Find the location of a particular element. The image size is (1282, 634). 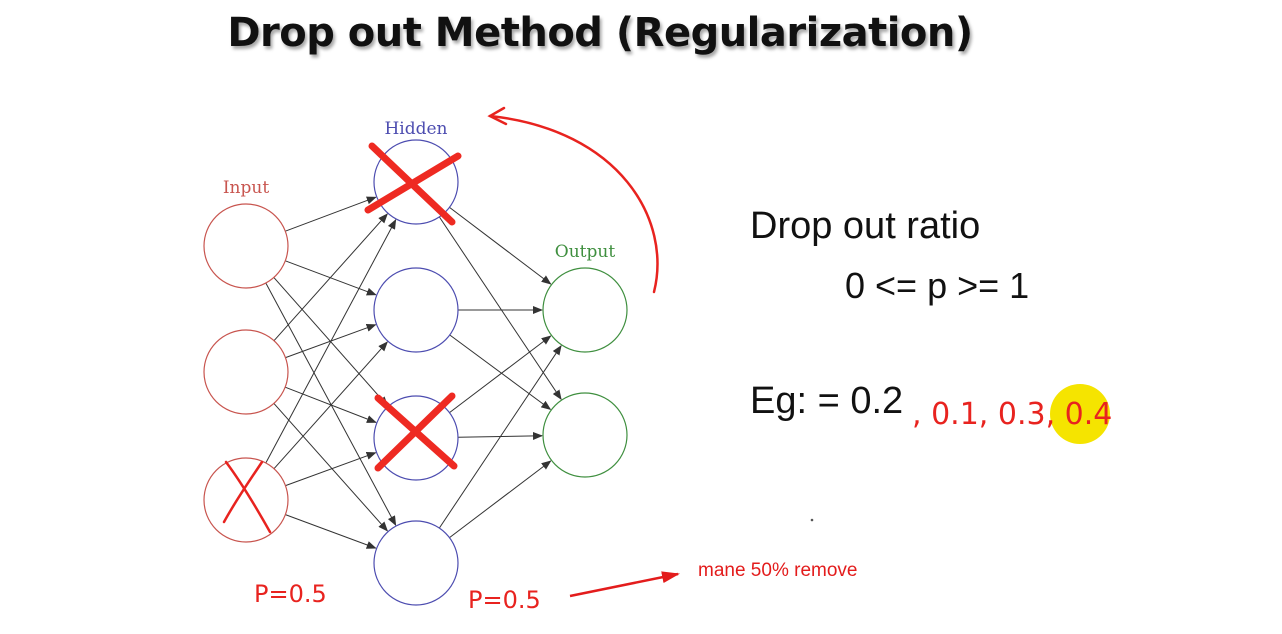

page-title: Drop out Method (Regularization) is located at coordinates (600, 33).